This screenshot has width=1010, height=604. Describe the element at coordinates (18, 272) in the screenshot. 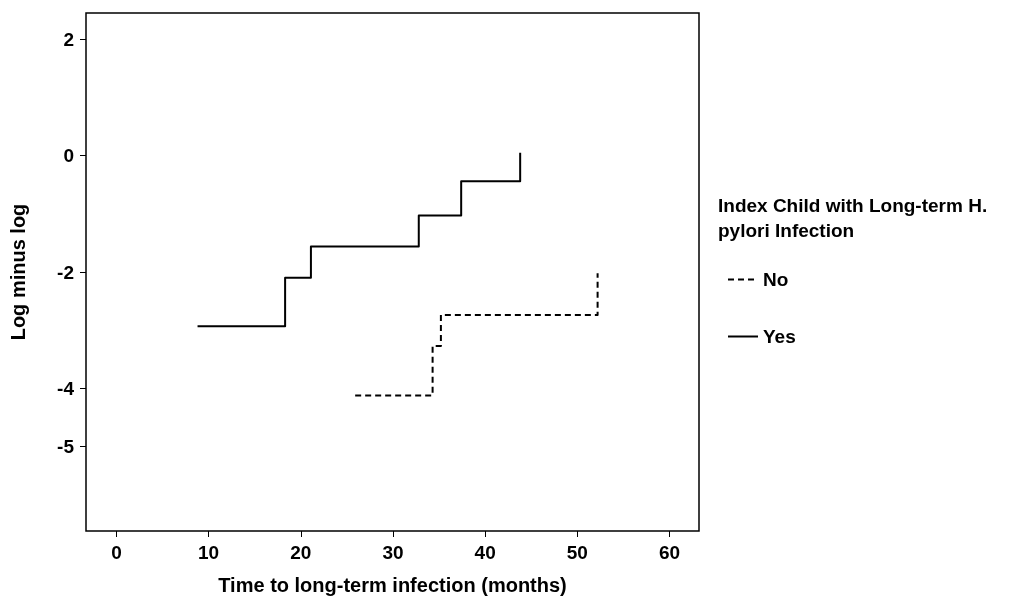

I see `y-axis-title: Log minus log` at that location.